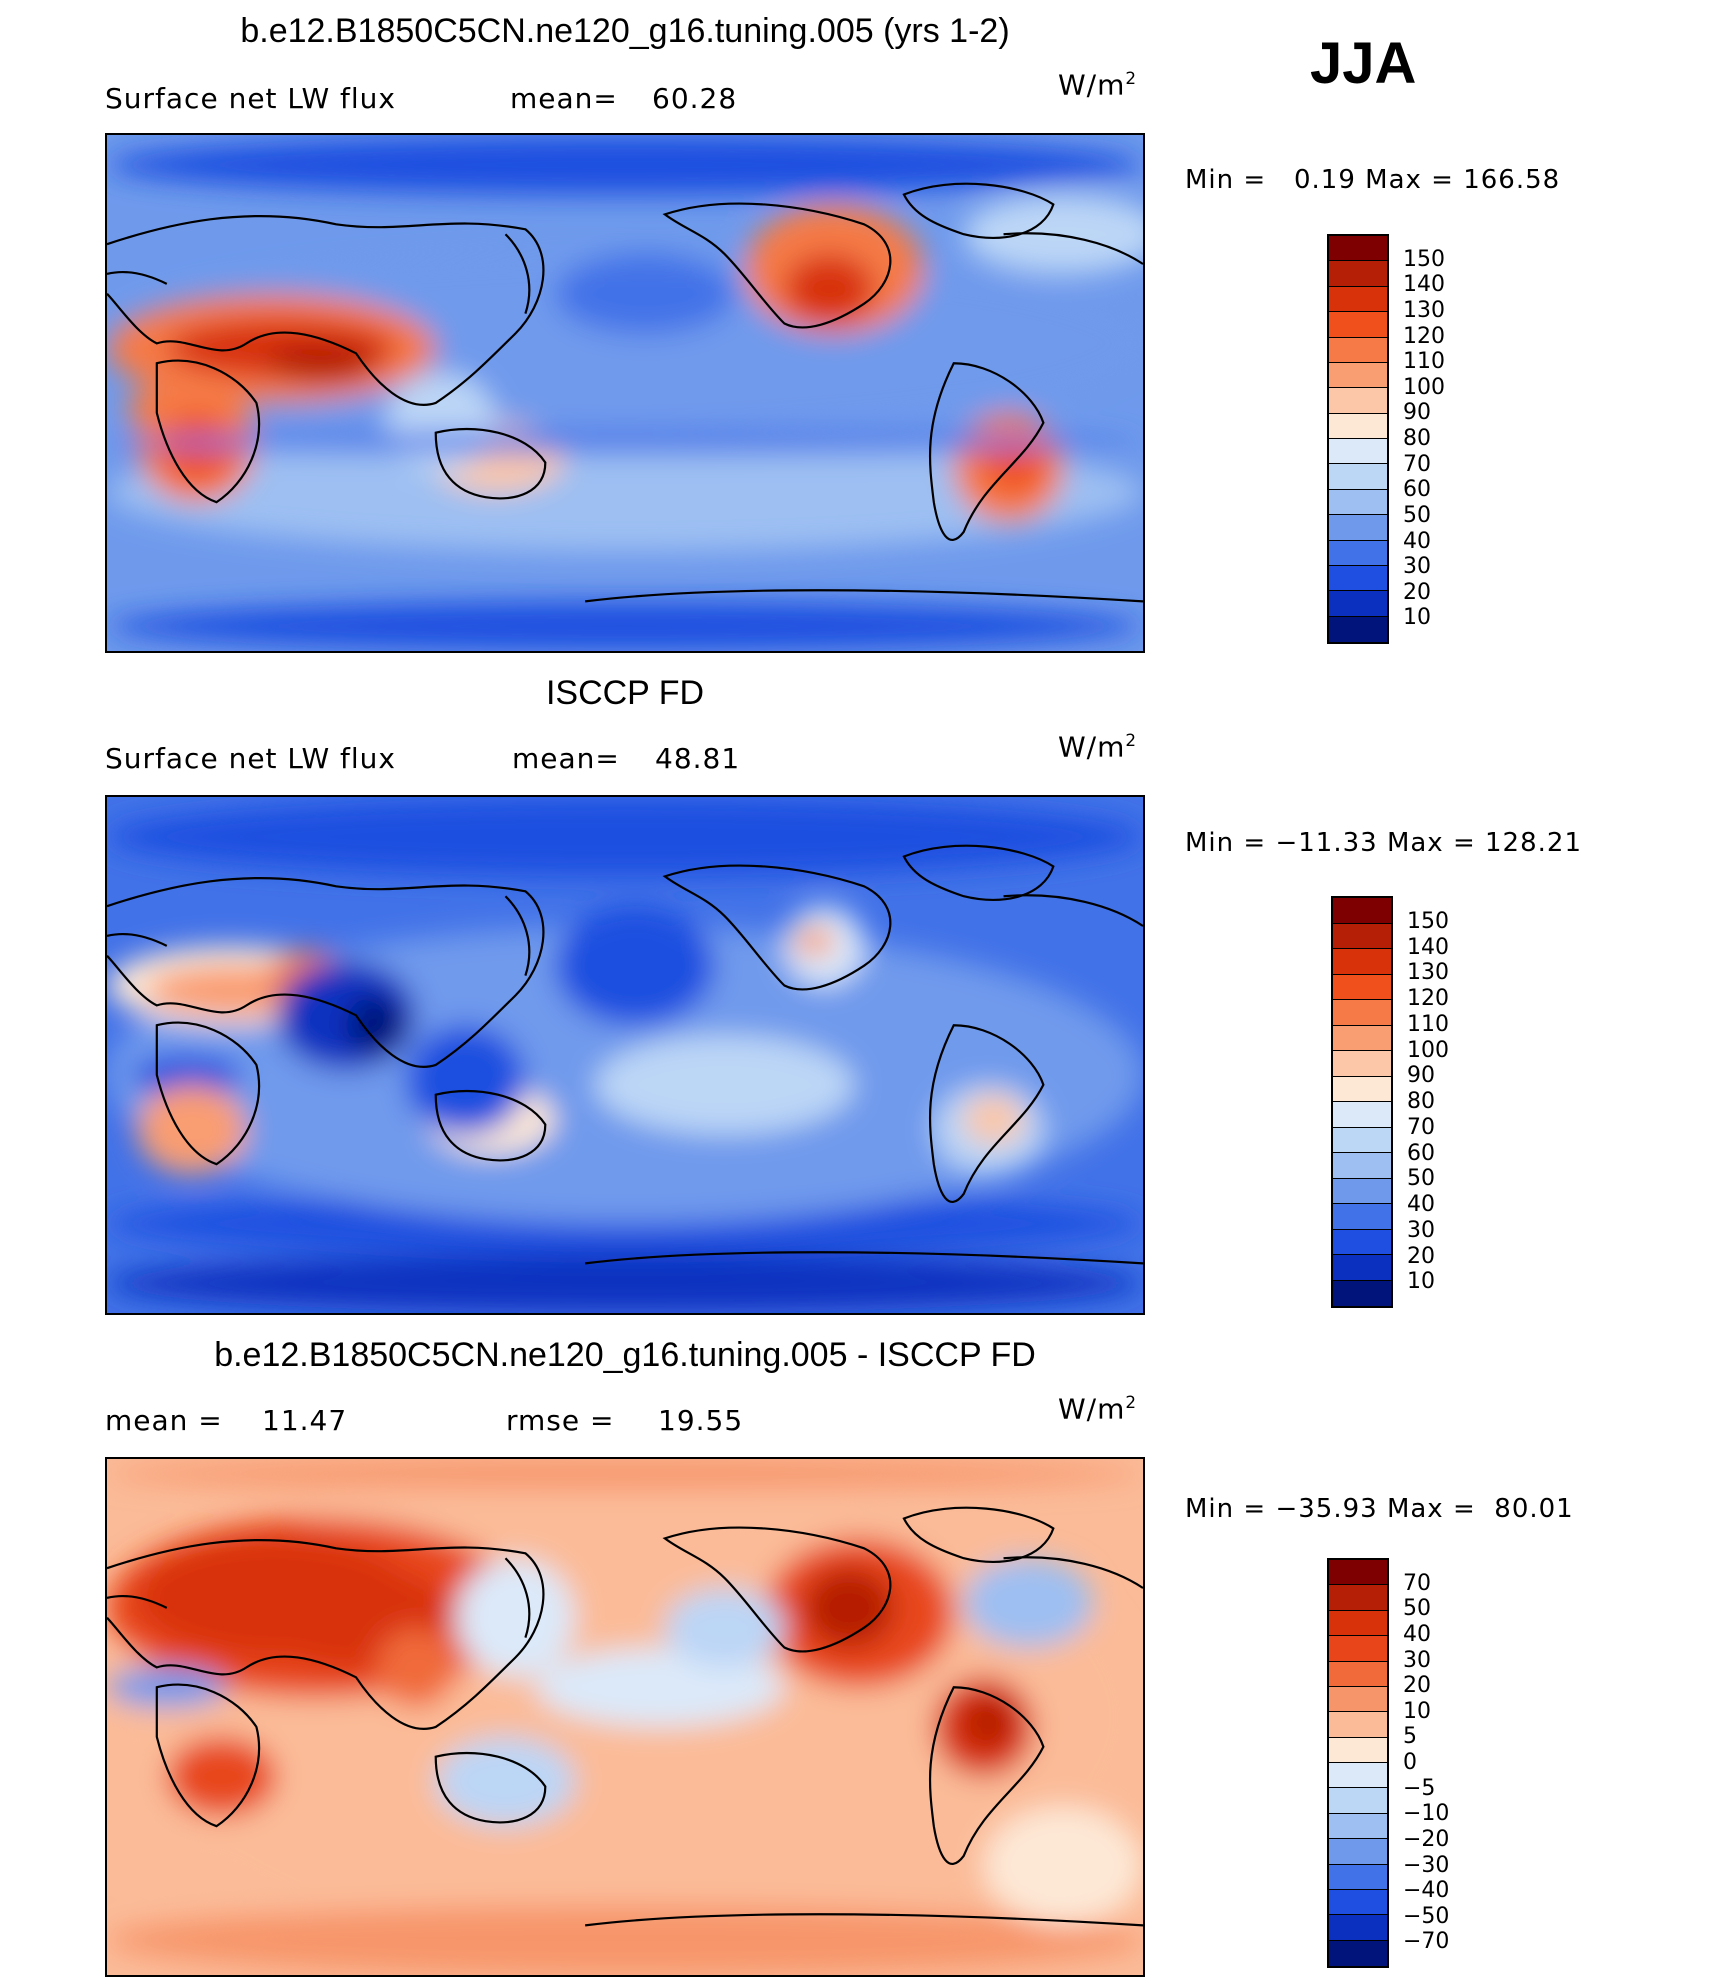  What do you see at coordinates (1410, 1737) in the screenshot?
I see `colorbar-tick-label: 5` at bounding box center [1410, 1737].